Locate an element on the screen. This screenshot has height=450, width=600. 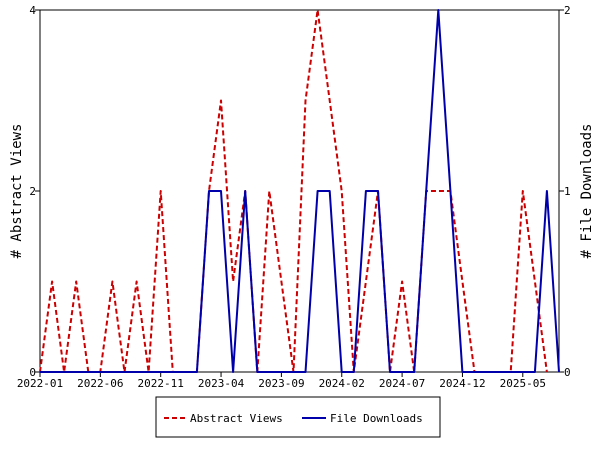
legend: Abstract Views File Downloads is located at coordinates (298, 417).